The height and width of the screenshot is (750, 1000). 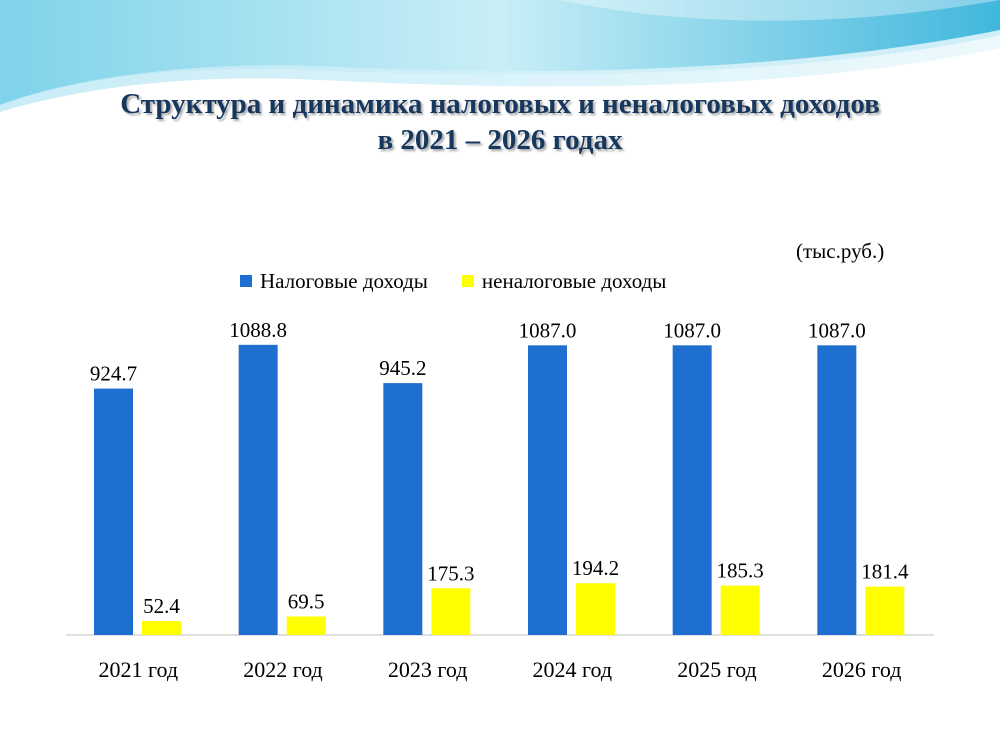 What do you see at coordinates (344, 280) in the screenshot?
I see `legend-label-tax: Налоговые доходы` at bounding box center [344, 280].